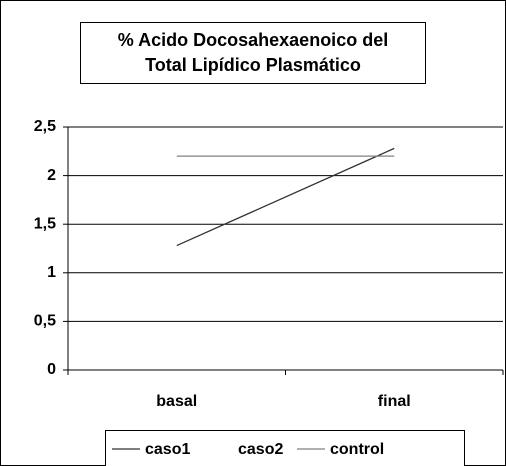  What do you see at coordinates (45, 126) in the screenshot?
I see `y-tick-label: 2,5` at bounding box center [45, 126].